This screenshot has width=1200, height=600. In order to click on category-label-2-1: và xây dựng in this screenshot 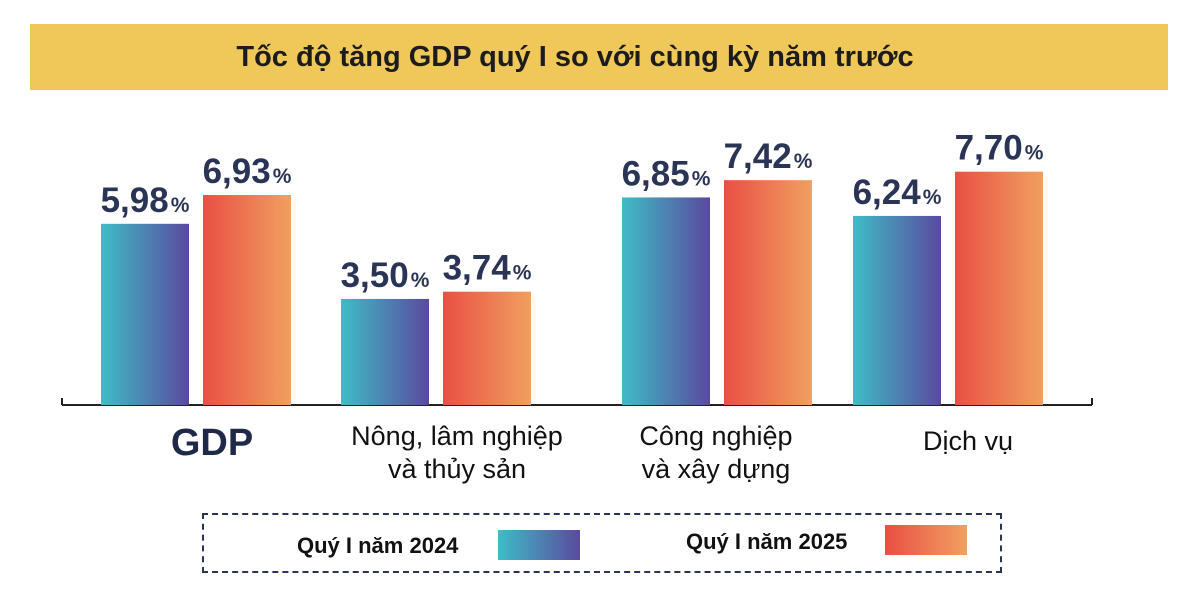, I will do `click(716, 469)`.